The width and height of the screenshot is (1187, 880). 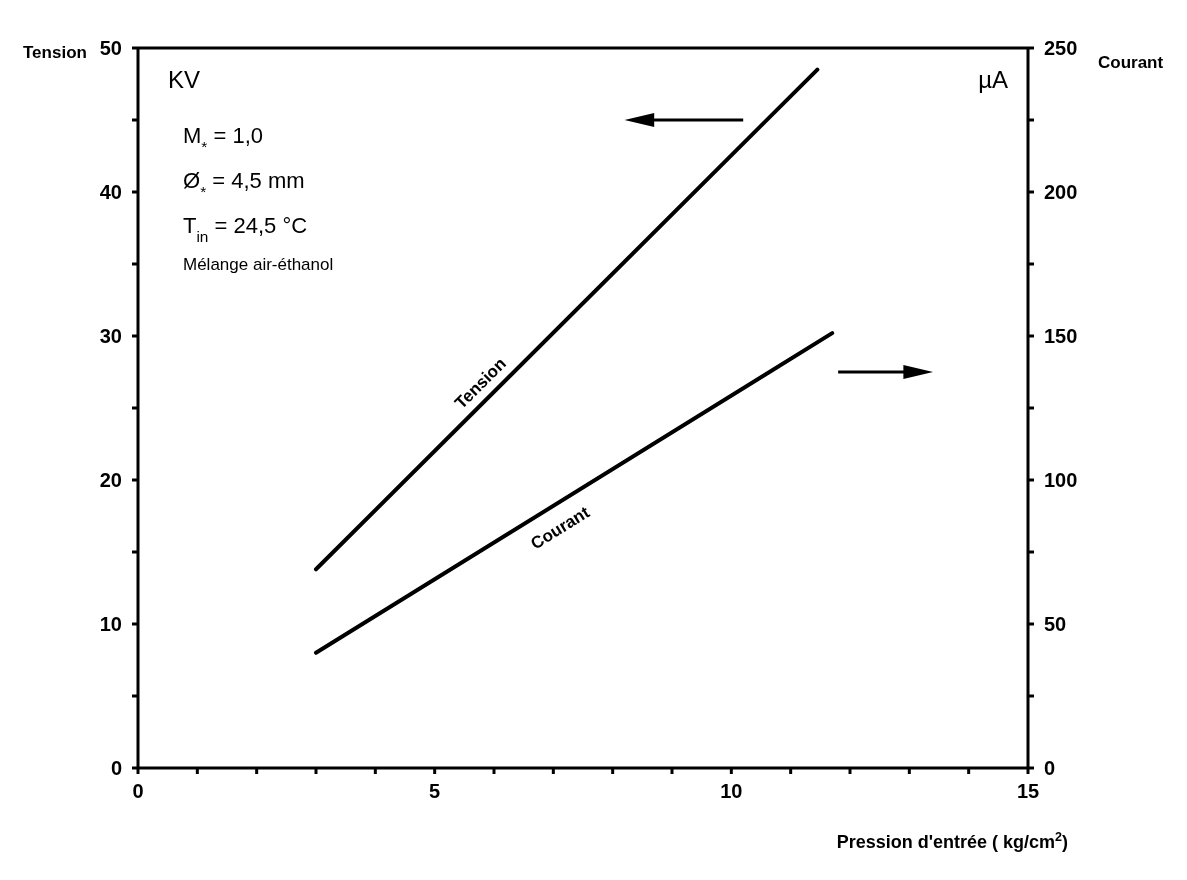 I want to click on x-tick-label: 0, so click(x=138, y=791).